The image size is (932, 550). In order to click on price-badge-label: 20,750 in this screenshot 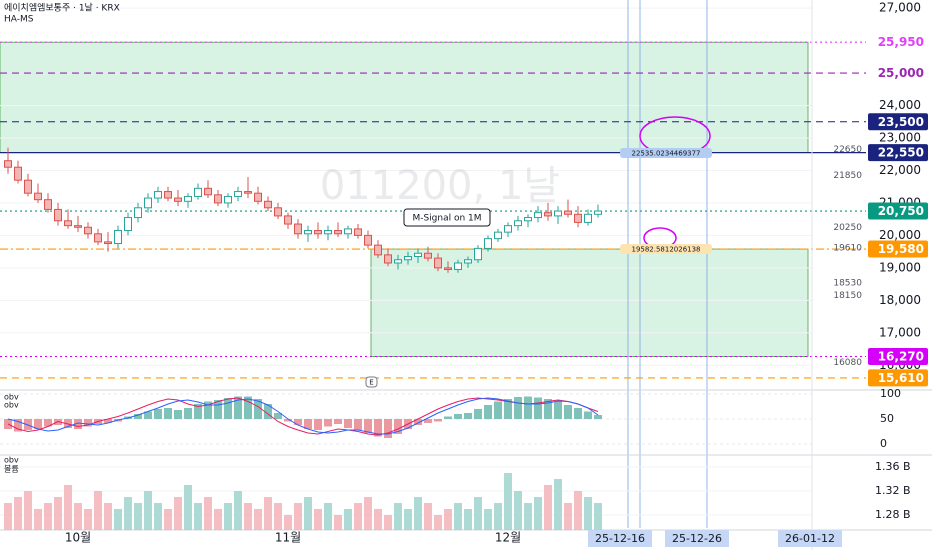, I will do `click(901, 211)`.